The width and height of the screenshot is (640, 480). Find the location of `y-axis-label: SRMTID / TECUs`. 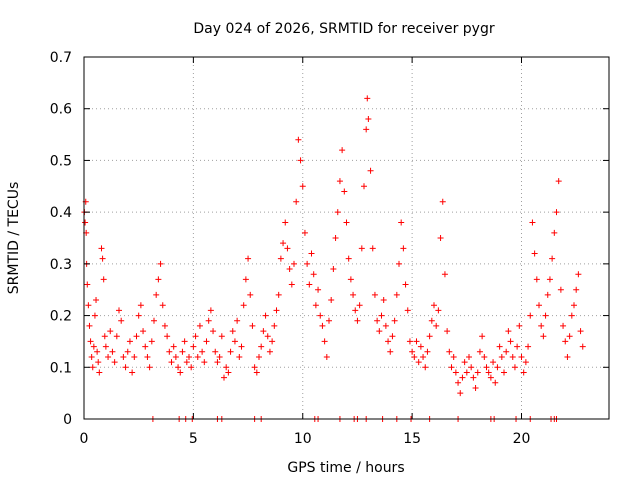

y-axis-label: SRMTID / TECUs is located at coordinates (14, 238).